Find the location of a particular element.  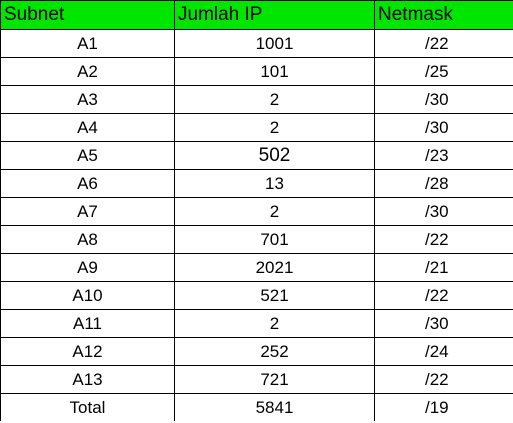

table-row: A11 2 /30 is located at coordinates (256, 323).